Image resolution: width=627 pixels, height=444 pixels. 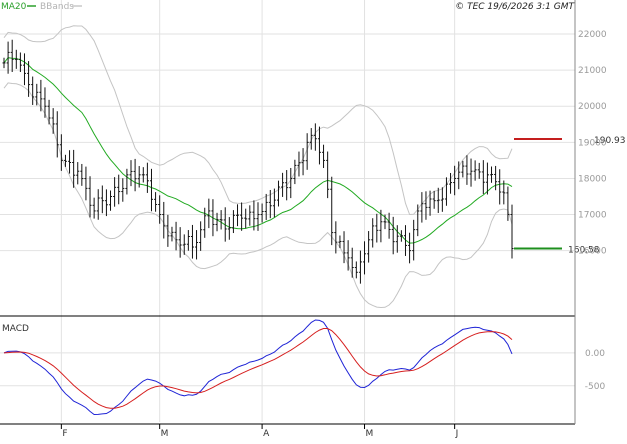 What do you see at coordinates (592, 216) in the screenshot?
I see `price-y-tick-label: 17000` at bounding box center [592, 216].